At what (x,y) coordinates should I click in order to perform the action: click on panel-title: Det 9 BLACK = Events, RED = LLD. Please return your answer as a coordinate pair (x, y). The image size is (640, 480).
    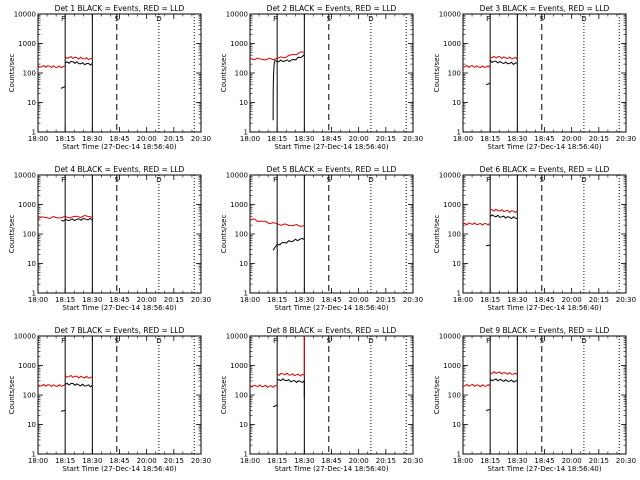
    Looking at the image, I should click on (545, 330).